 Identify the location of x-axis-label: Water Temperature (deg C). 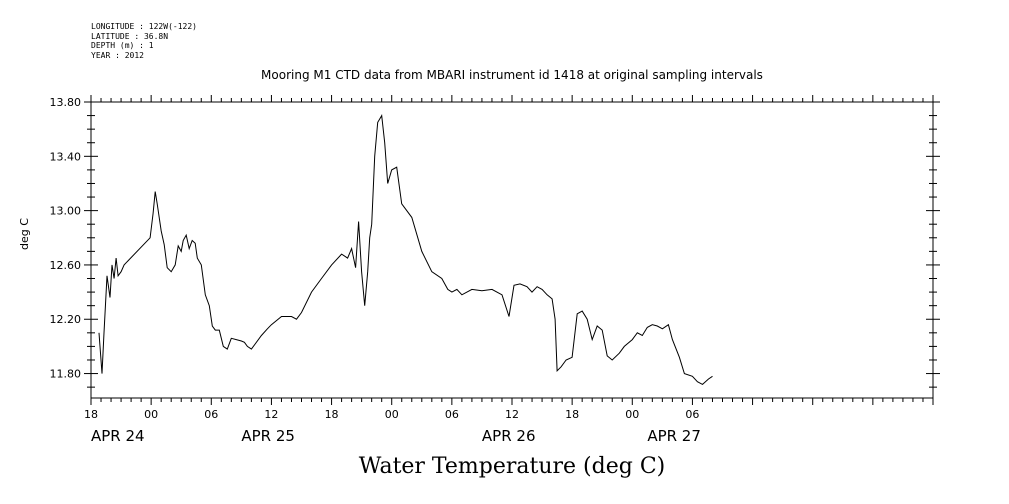
(512, 466).